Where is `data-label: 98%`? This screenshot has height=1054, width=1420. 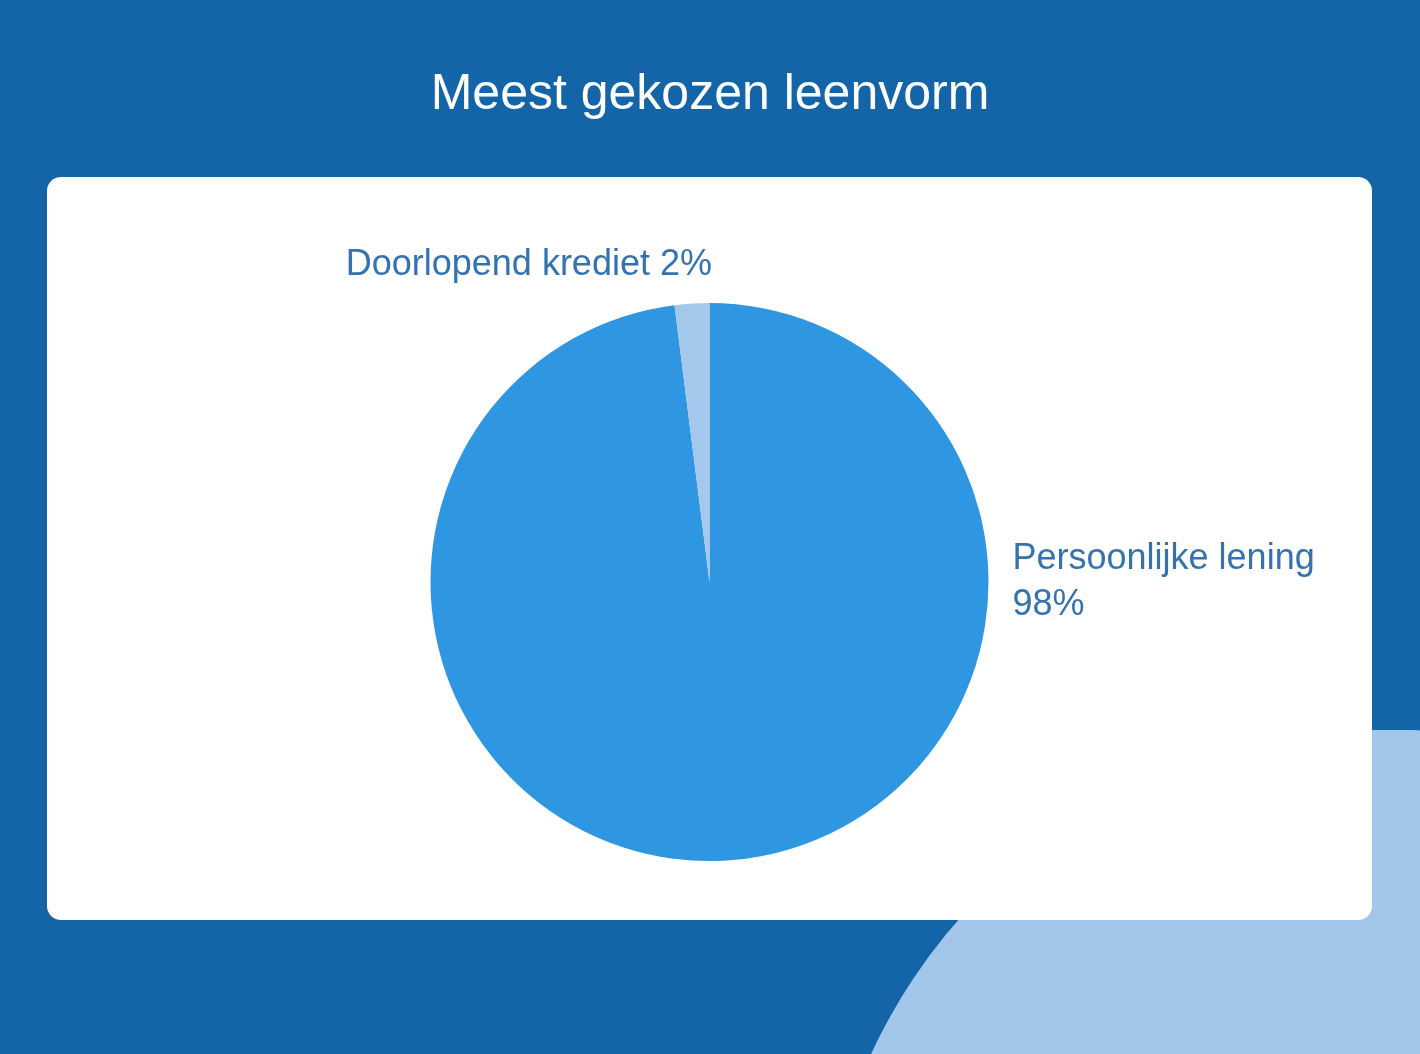
data-label: 98% is located at coordinates (1048, 602).